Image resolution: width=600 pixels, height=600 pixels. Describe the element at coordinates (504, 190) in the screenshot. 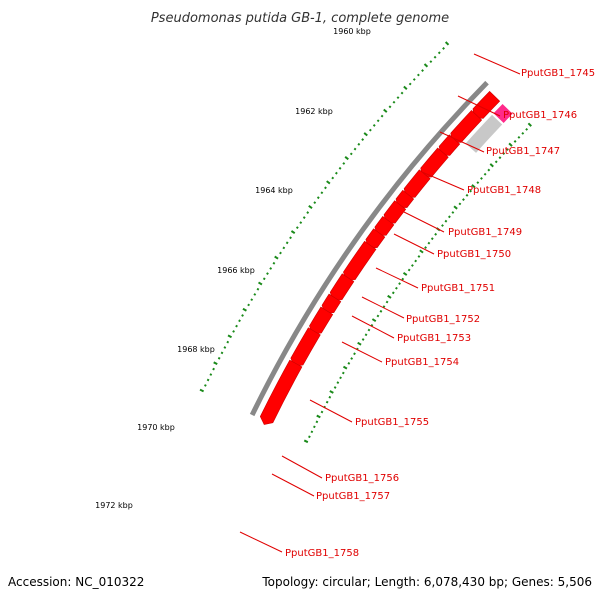

I see `gene-label: PputGB1_1748` at that location.